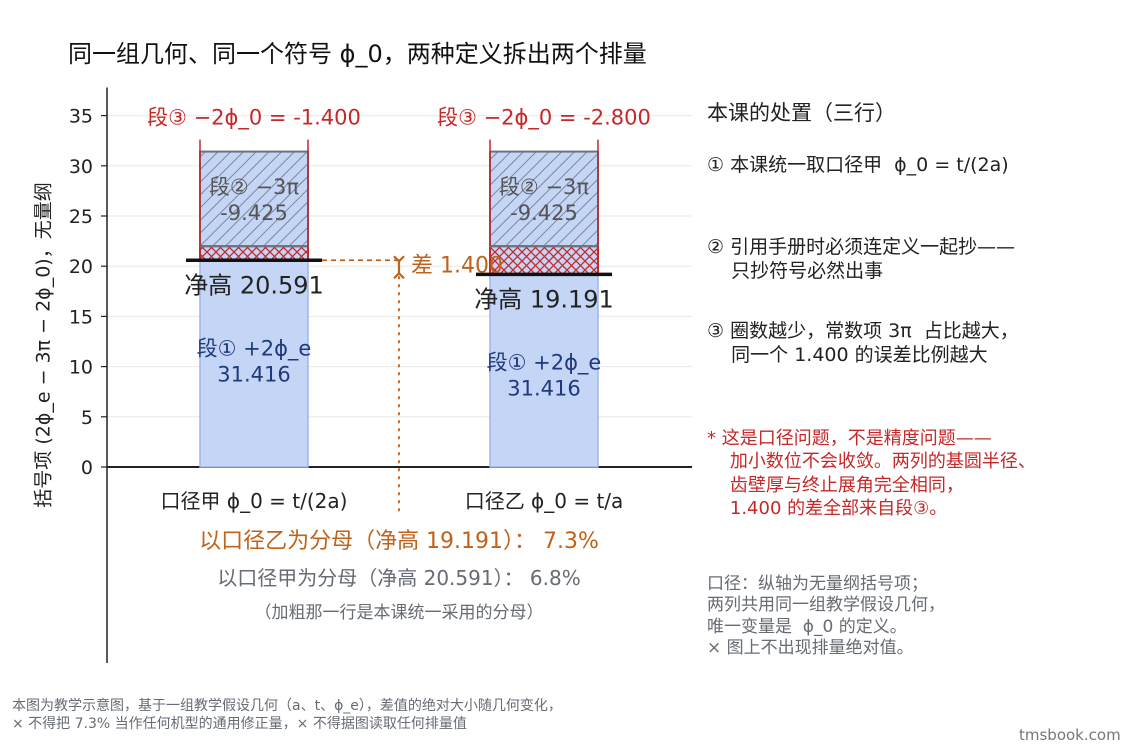 This screenshot has height=750, width=1125. What do you see at coordinates (858, 165) in the screenshot?
I see `side-item-1: ① 本课统一取口径甲 ϕ_0 = t/(2a)` at bounding box center [858, 165].